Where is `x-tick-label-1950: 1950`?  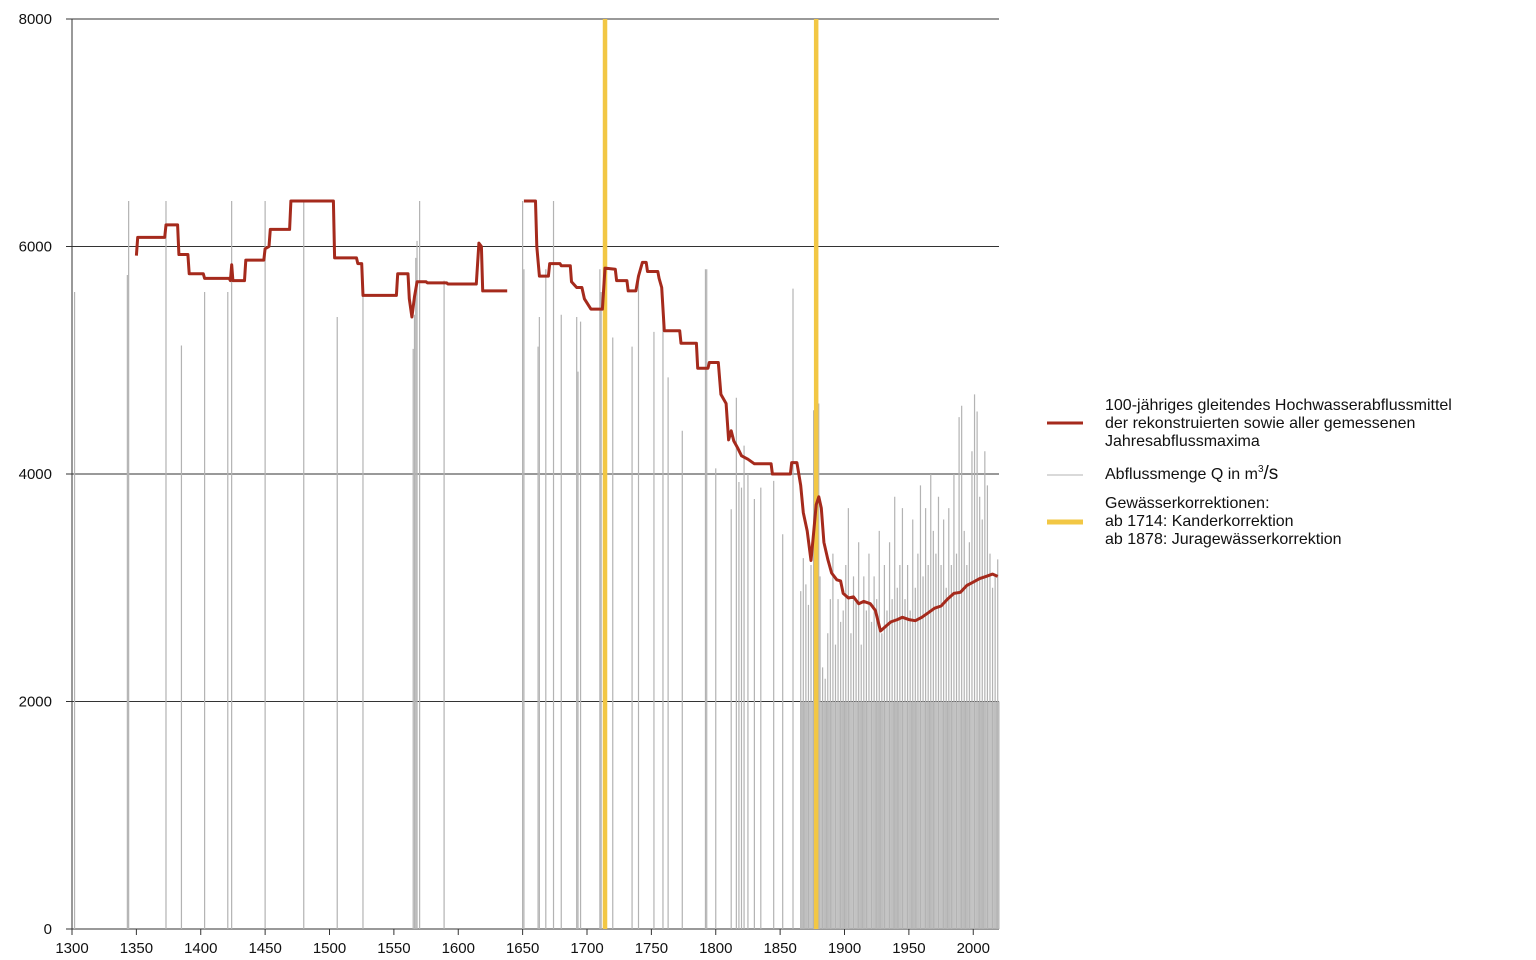
x-tick-label-1950: 1950 is located at coordinates (908, 948).